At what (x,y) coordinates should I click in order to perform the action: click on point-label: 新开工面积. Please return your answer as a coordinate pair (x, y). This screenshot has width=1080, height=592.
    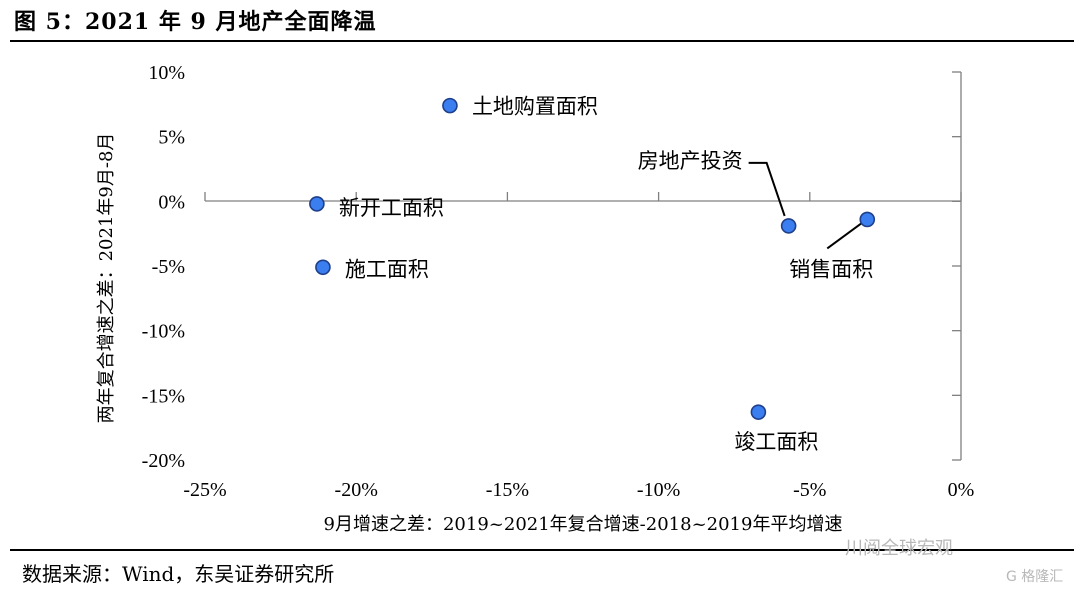
    Looking at the image, I should click on (391, 208).